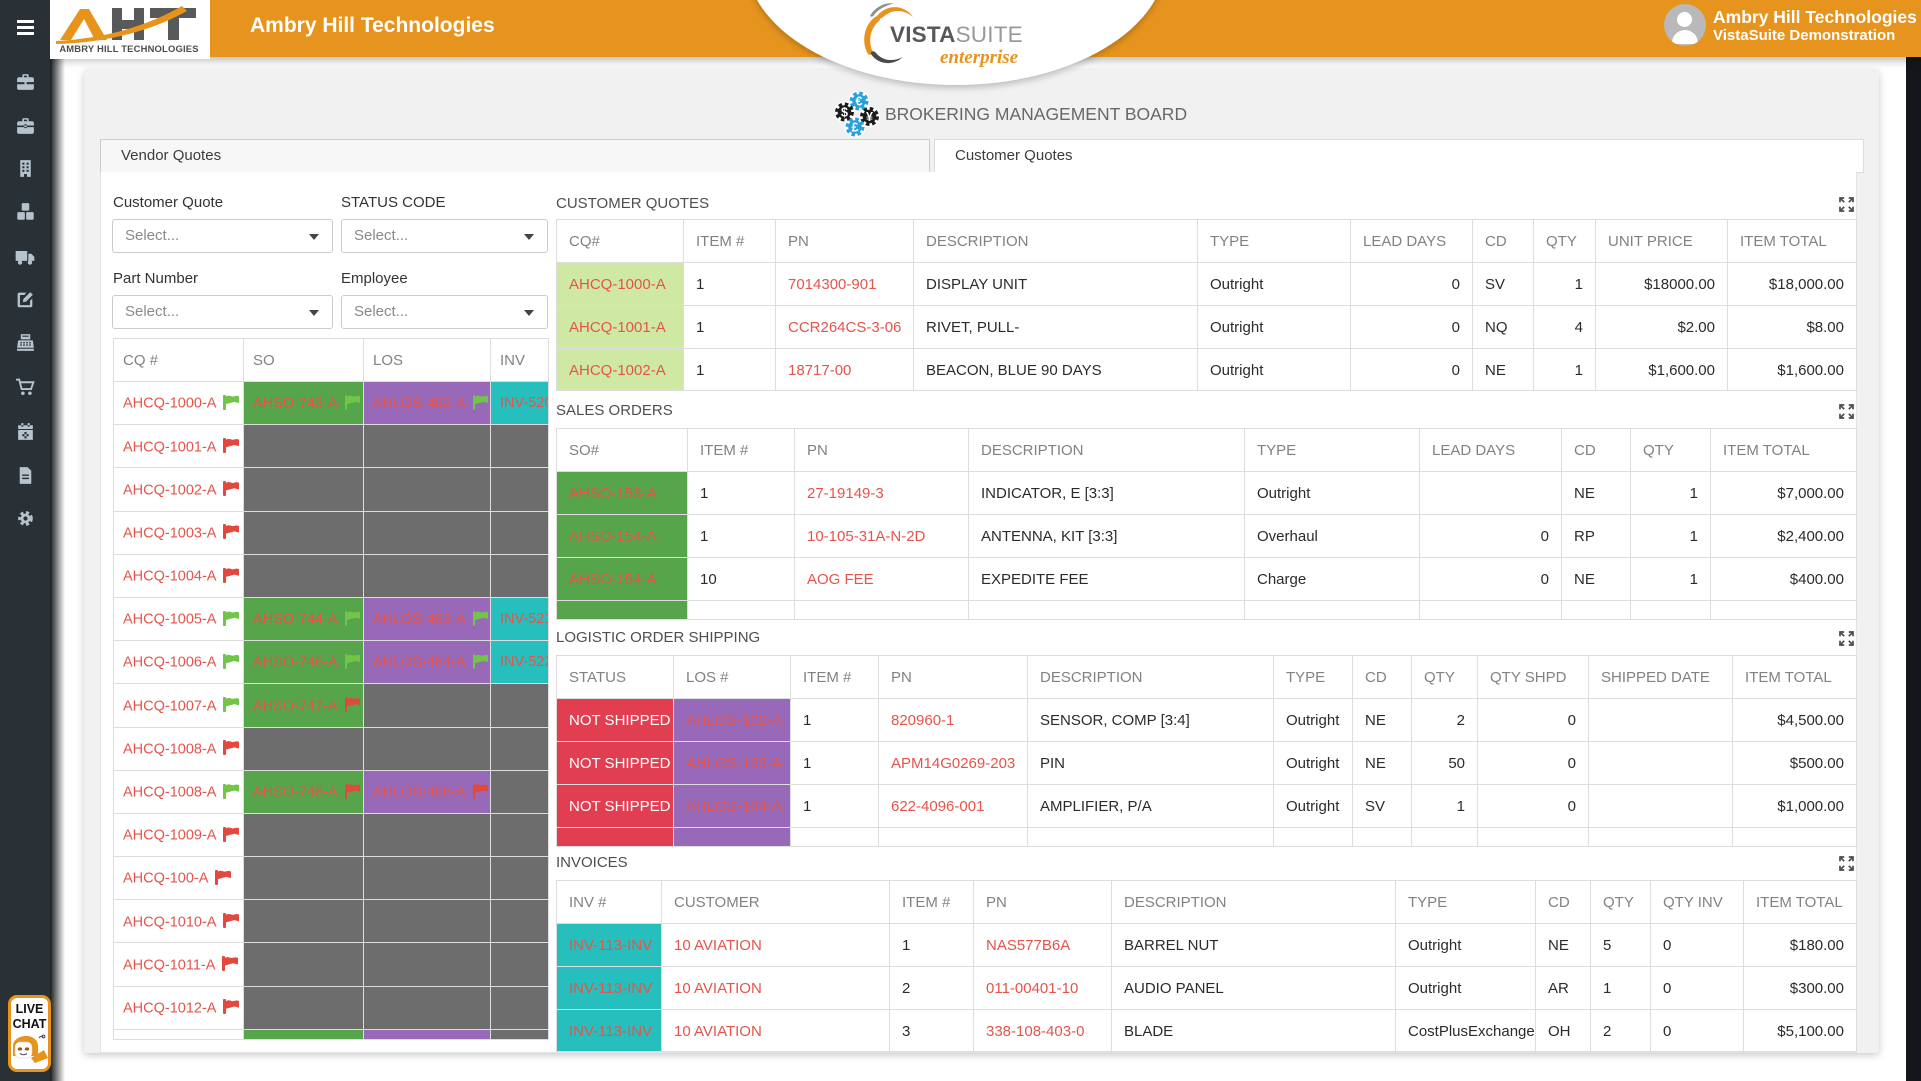 This screenshot has width=1921, height=1081. What do you see at coordinates (128, 48) in the screenshot?
I see `svg-text: AMBRY HILL TECHNOLOGIES` at bounding box center [128, 48].